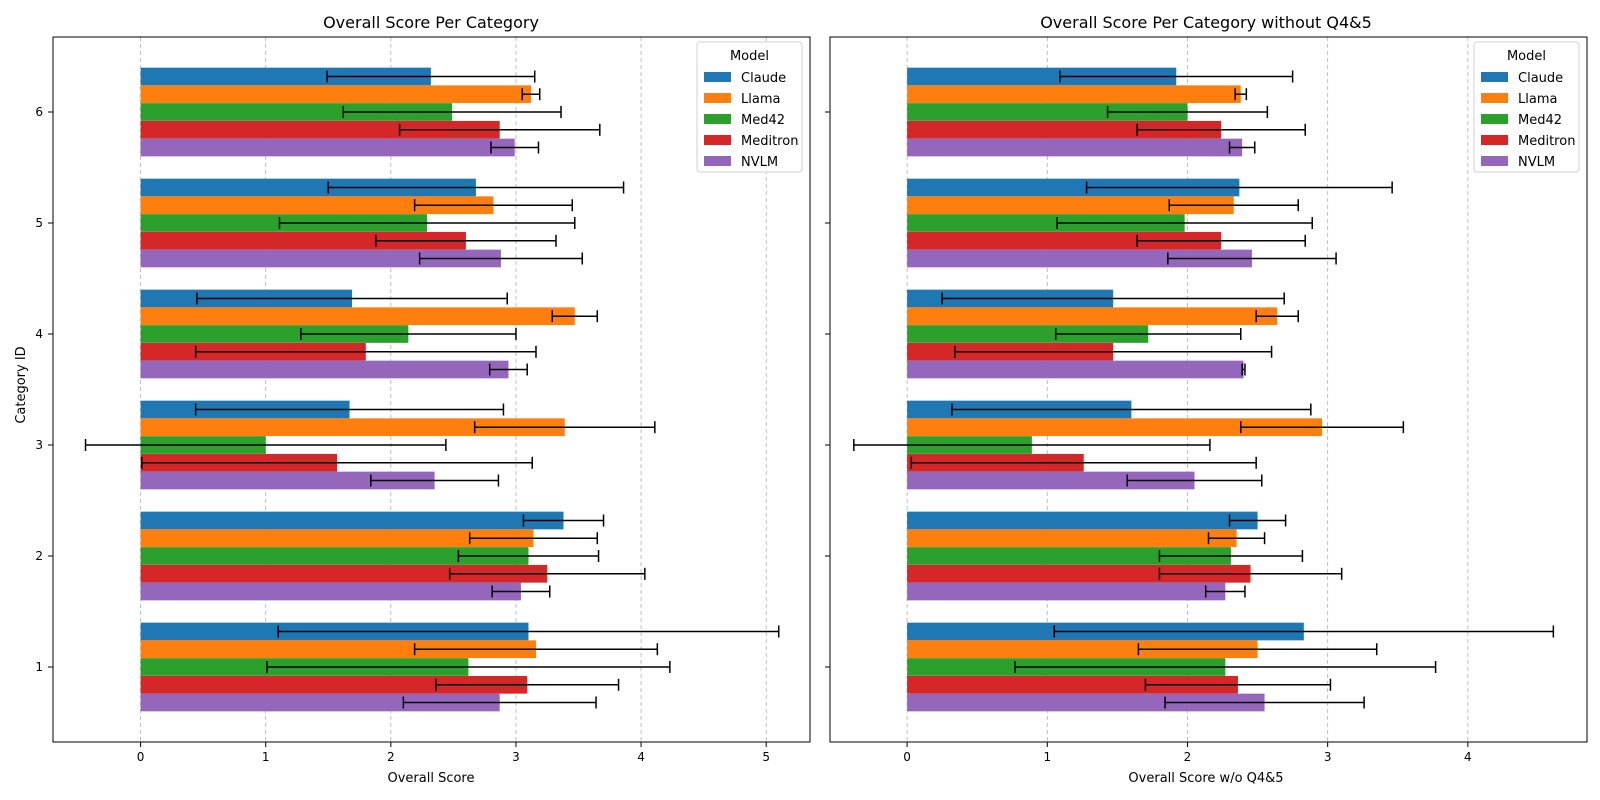 The image size is (1600, 800). What do you see at coordinates (493, 205) in the screenshot?
I see `error-bar-llama-cat5` at bounding box center [493, 205].